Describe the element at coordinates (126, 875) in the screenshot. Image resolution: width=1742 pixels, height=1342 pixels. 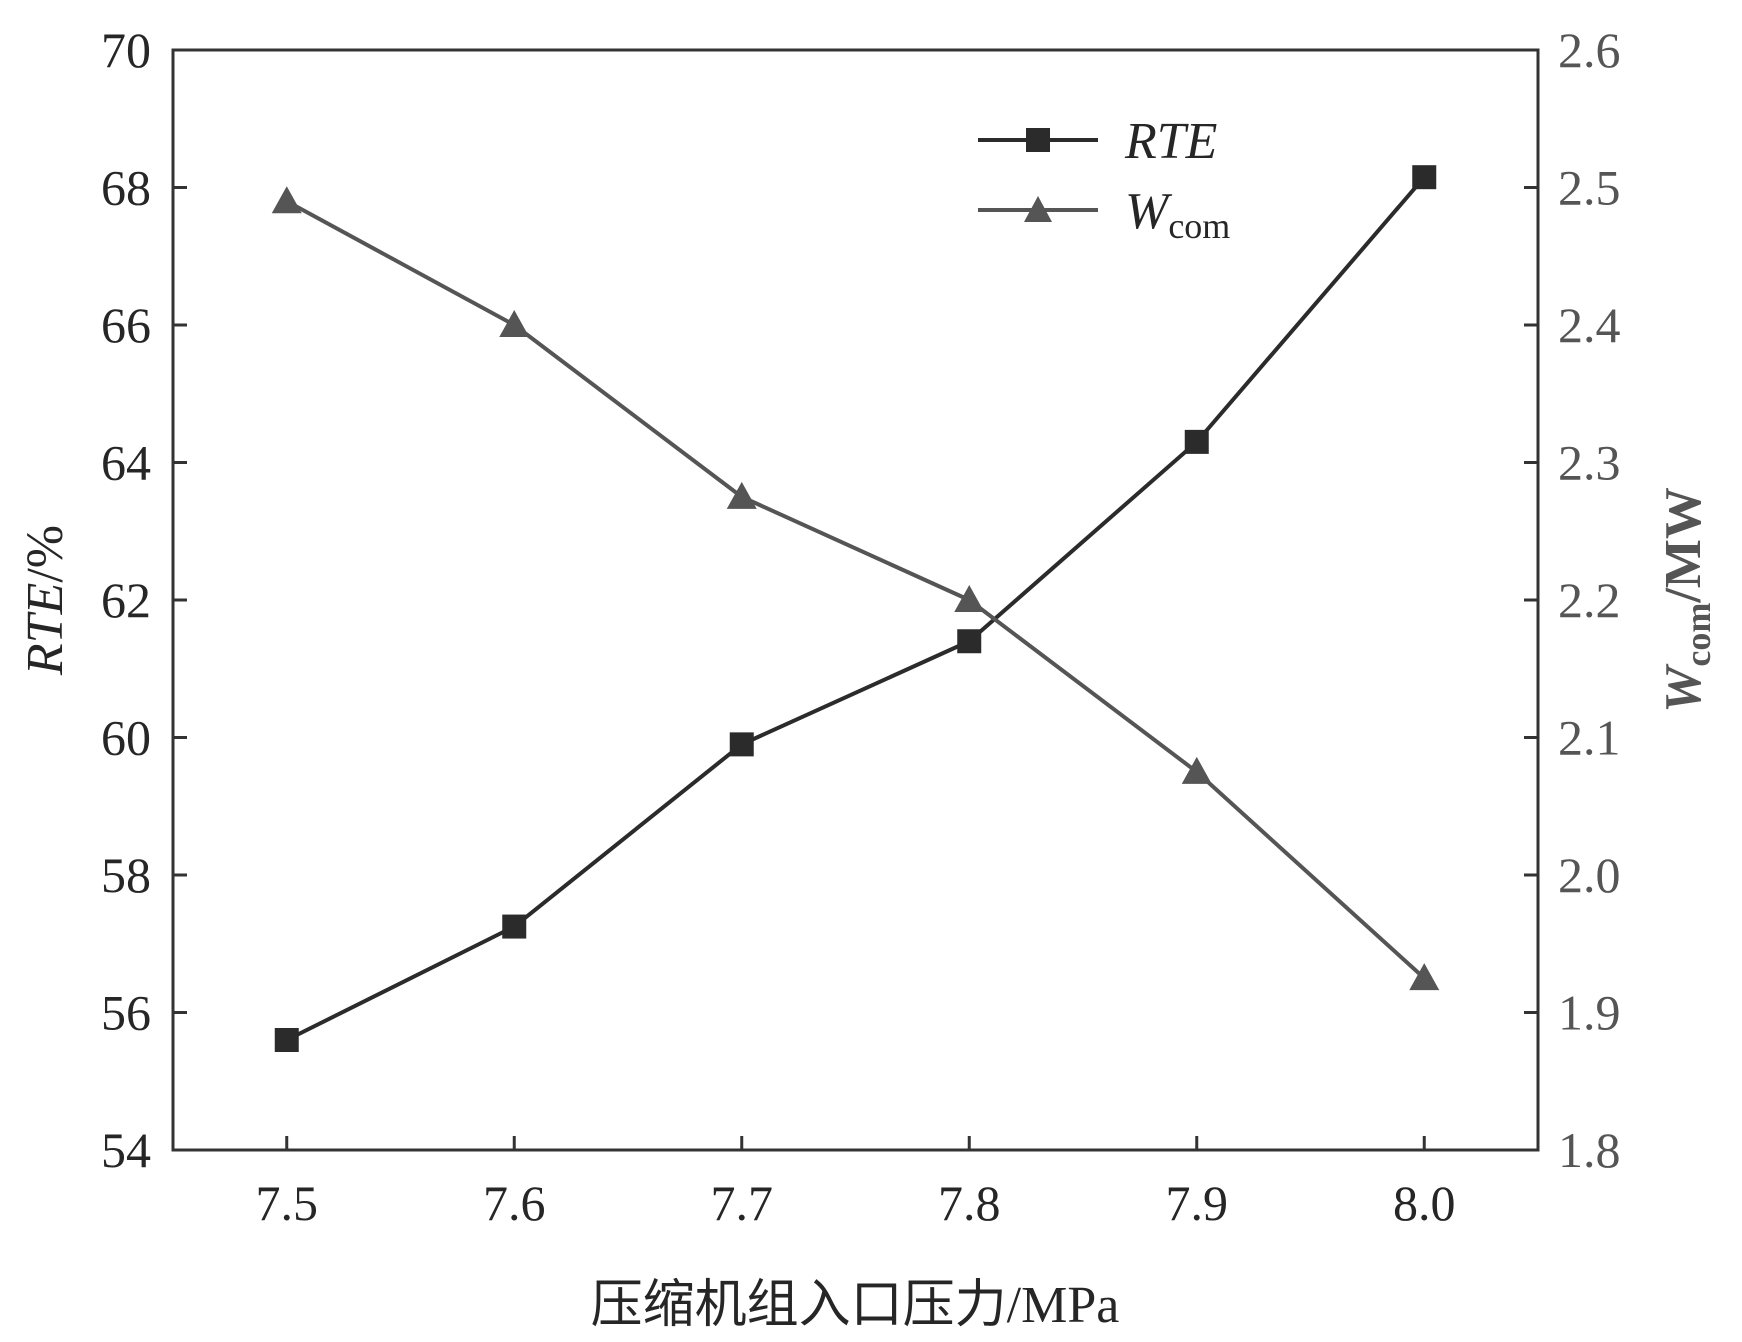
I see `y-left-tick-label: 58` at that location.